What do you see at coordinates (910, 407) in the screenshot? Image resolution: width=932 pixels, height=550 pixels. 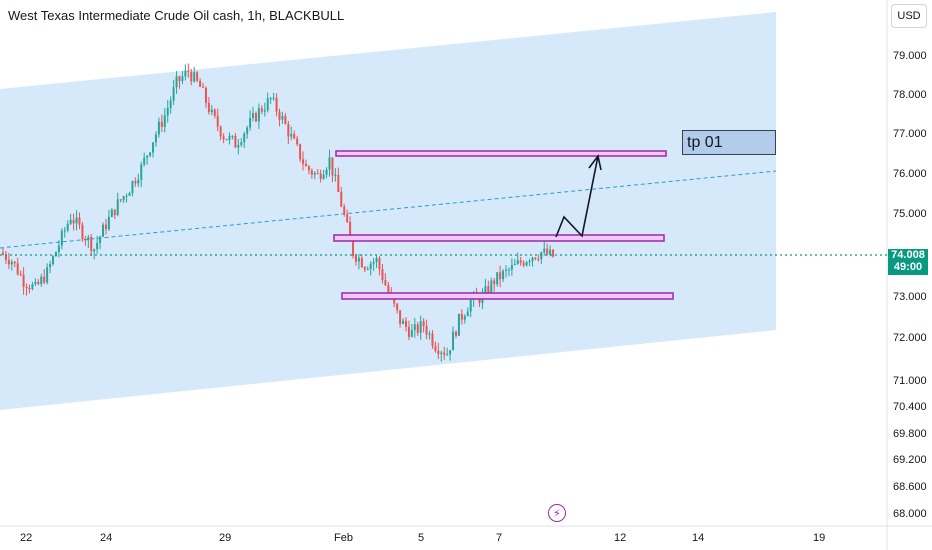 I see `price-label: 70.400` at bounding box center [910, 407].